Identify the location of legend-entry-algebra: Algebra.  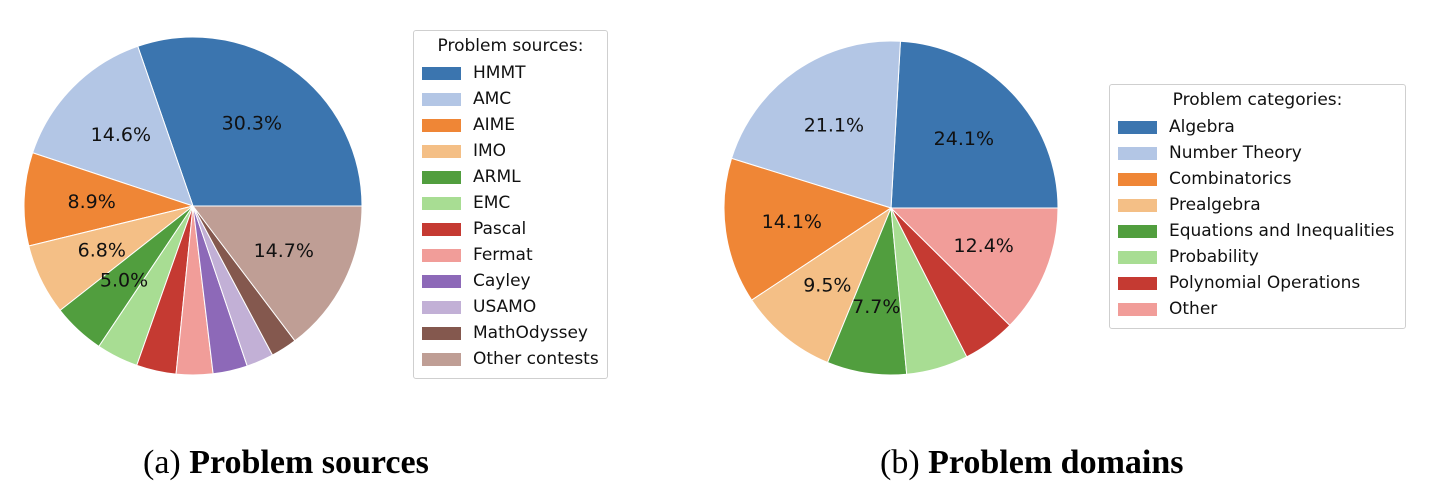
(1257, 127).